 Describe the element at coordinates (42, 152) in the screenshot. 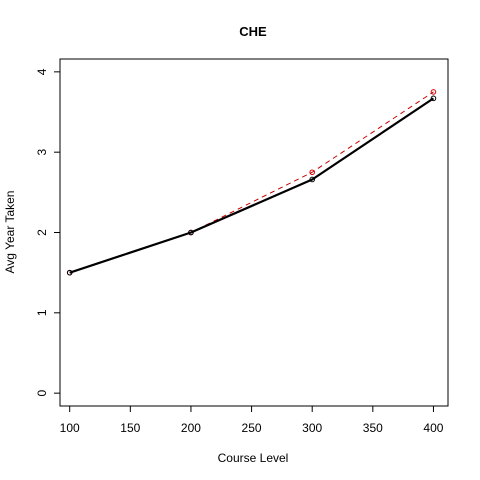

I see `y-tick-label: 3` at that location.